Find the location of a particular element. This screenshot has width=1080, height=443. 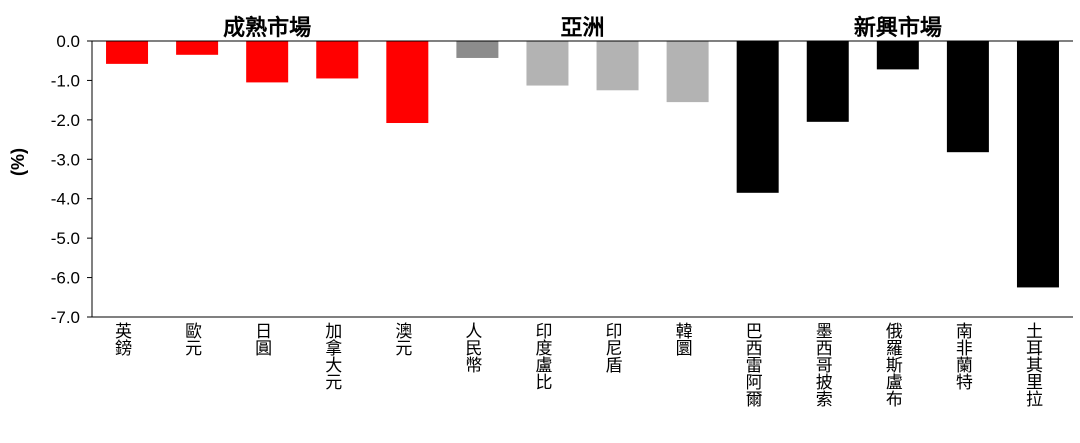

x-tick-label: 韓圜 is located at coordinates (682, 339).